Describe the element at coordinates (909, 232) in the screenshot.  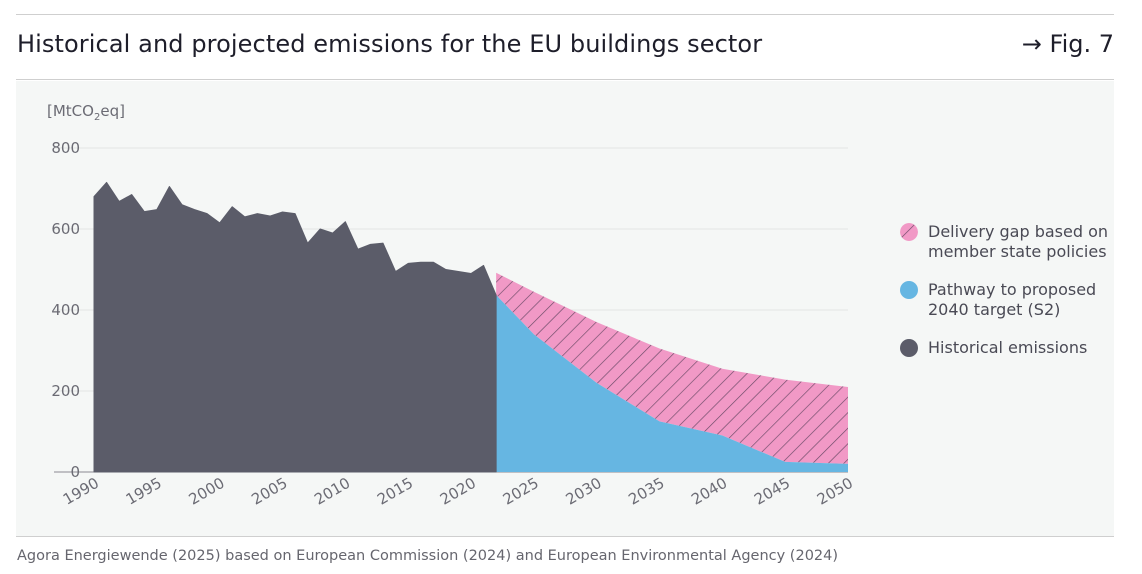
I see `gap-swatch-icon` at that location.